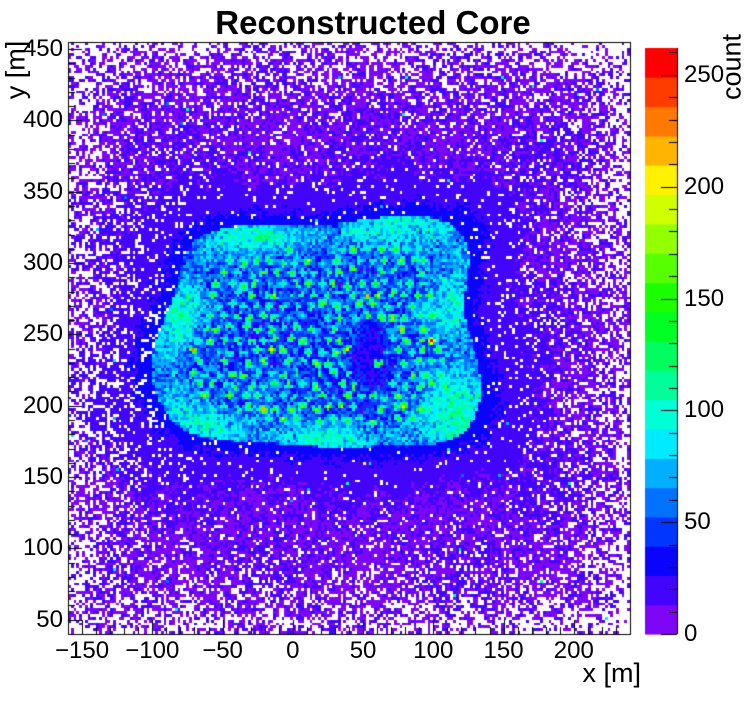 The image size is (746, 722). What do you see at coordinates (42, 477) in the screenshot?
I see `y-tick-label: 150` at bounding box center [42, 477].